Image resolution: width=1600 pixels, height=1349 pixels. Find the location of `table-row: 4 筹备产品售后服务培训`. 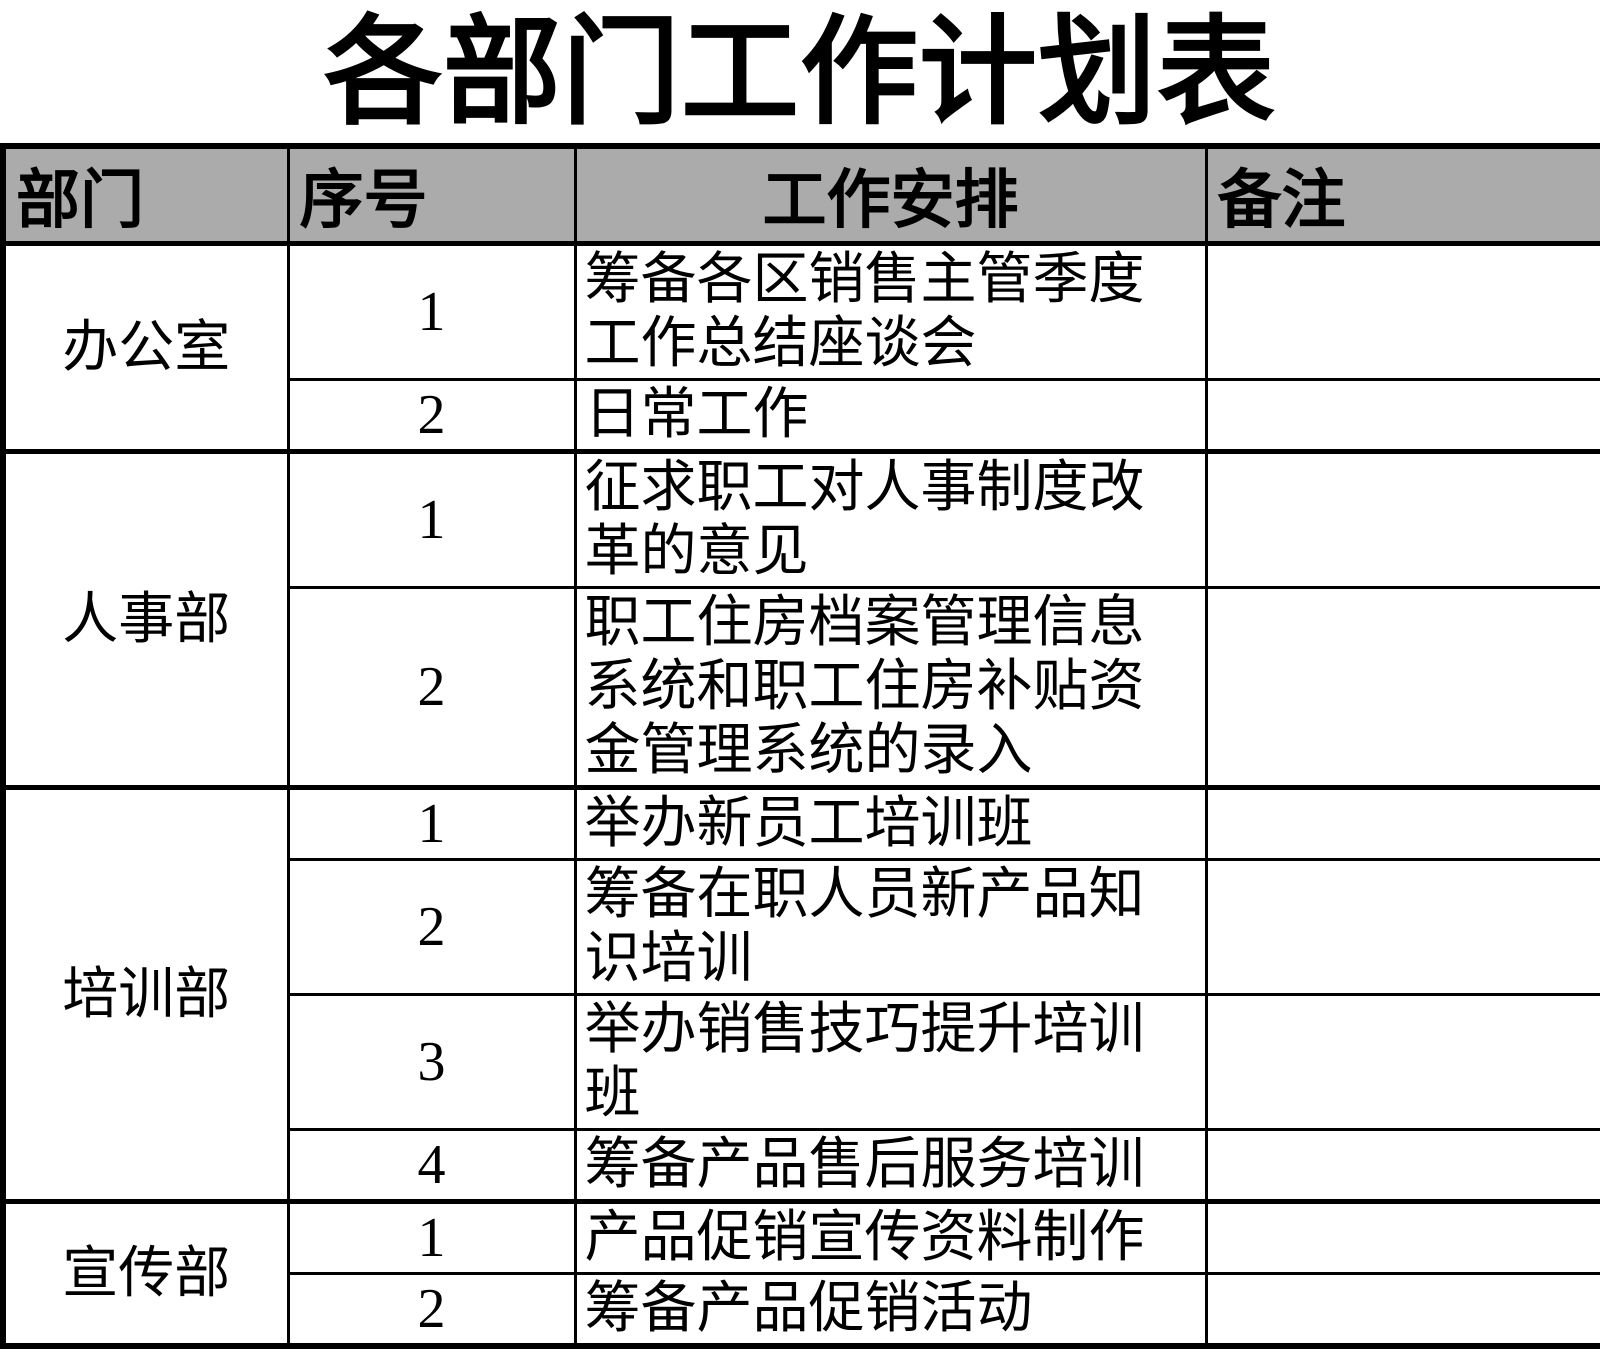

table-row: 4 筹备产品售后服务培训 is located at coordinates (801, 1166).